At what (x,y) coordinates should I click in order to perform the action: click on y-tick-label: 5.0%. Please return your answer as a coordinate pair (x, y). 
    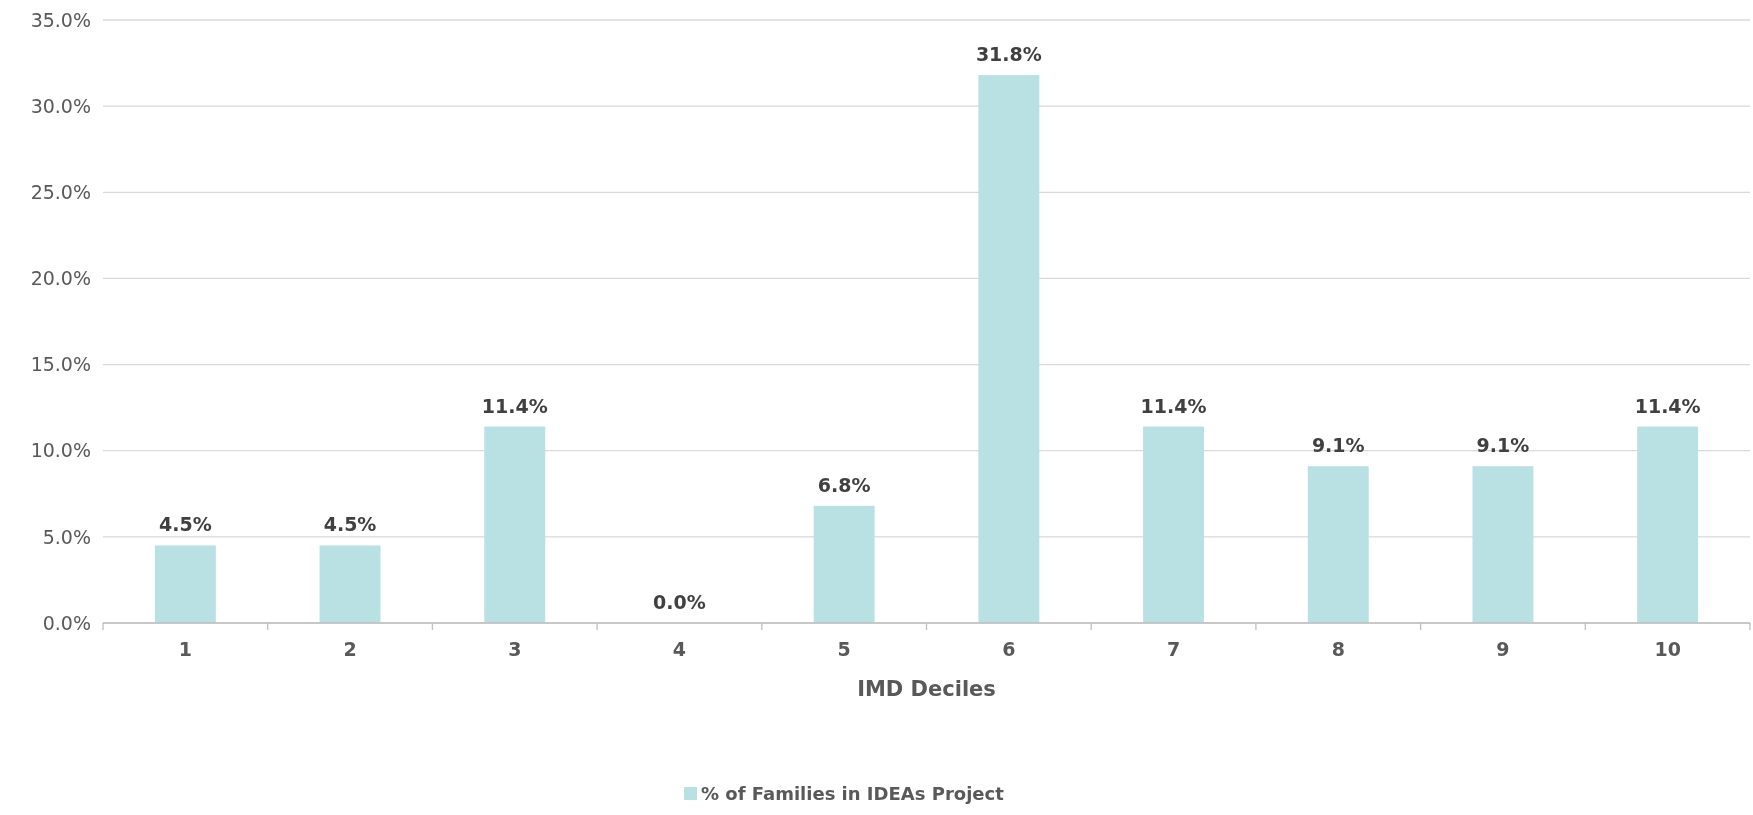
    Looking at the image, I should click on (66, 536).